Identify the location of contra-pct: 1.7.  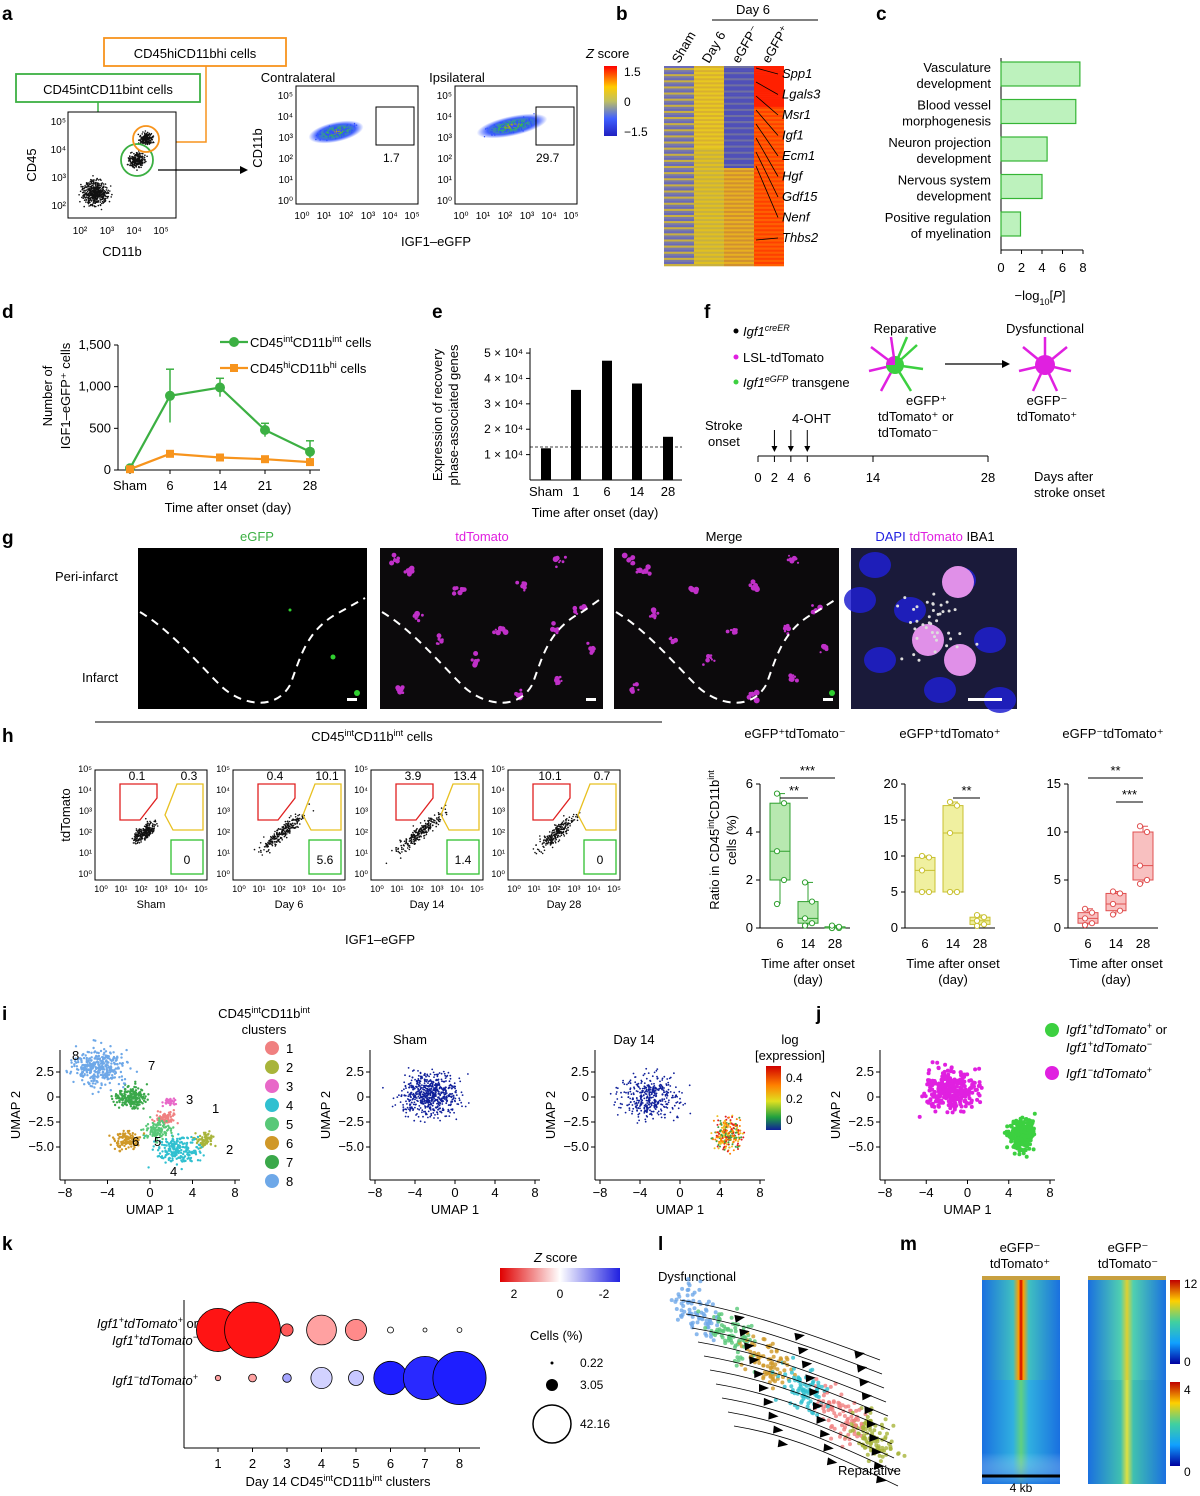
(391, 158).